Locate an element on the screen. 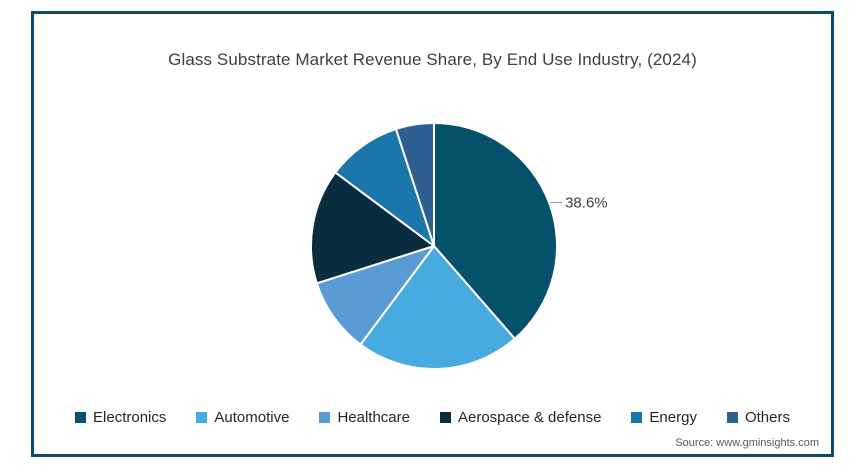 This screenshot has height=466, width=856. legend-item-healthcare: Healthcare is located at coordinates (364, 417).